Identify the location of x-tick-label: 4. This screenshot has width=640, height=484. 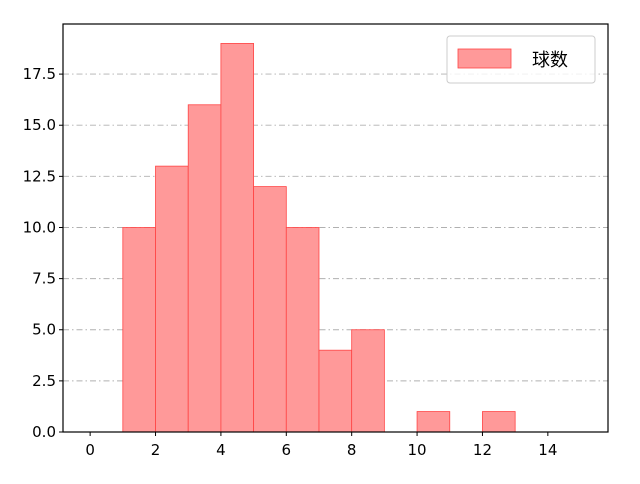
(221, 450).